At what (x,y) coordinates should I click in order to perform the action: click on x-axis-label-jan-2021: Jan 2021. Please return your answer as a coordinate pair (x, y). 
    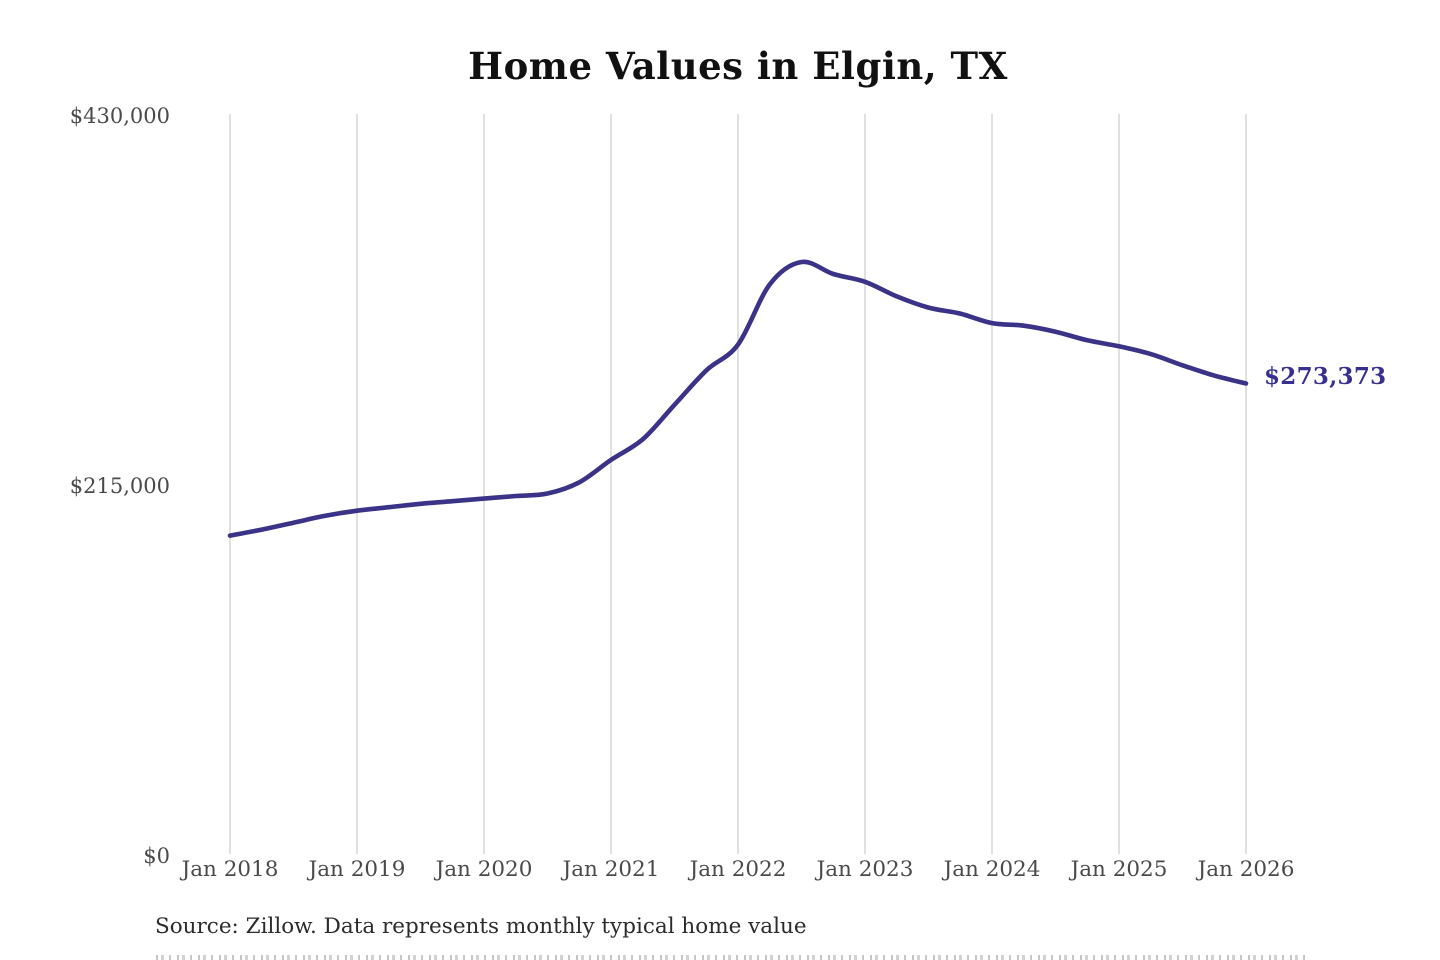
    Looking at the image, I should click on (611, 869).